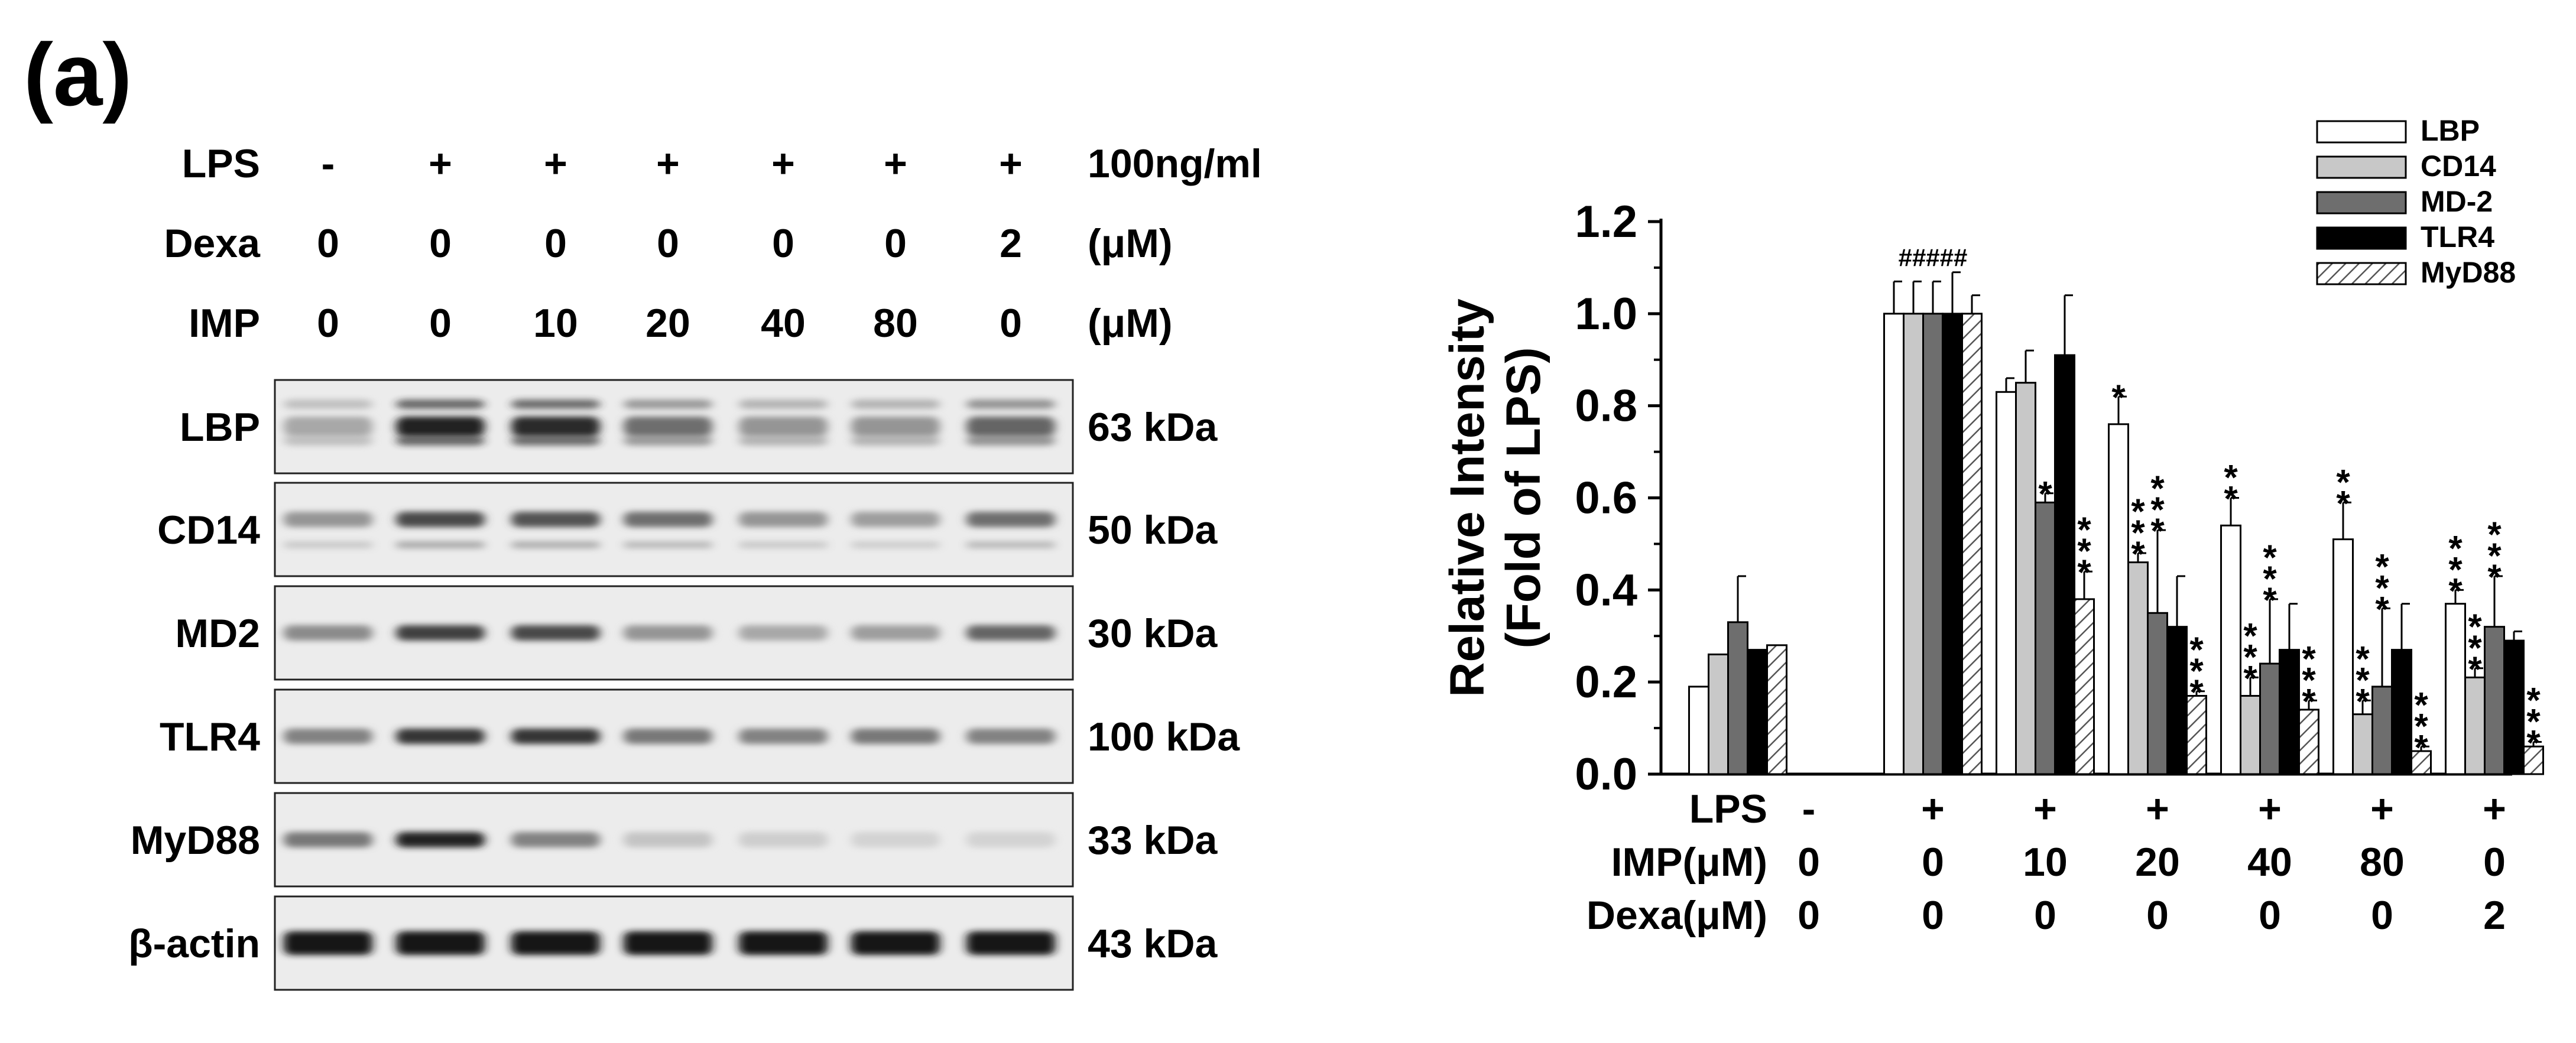 This screenshot has width=2576, height=1043. I want to click on protein-label: MD2, so click(217, 633).